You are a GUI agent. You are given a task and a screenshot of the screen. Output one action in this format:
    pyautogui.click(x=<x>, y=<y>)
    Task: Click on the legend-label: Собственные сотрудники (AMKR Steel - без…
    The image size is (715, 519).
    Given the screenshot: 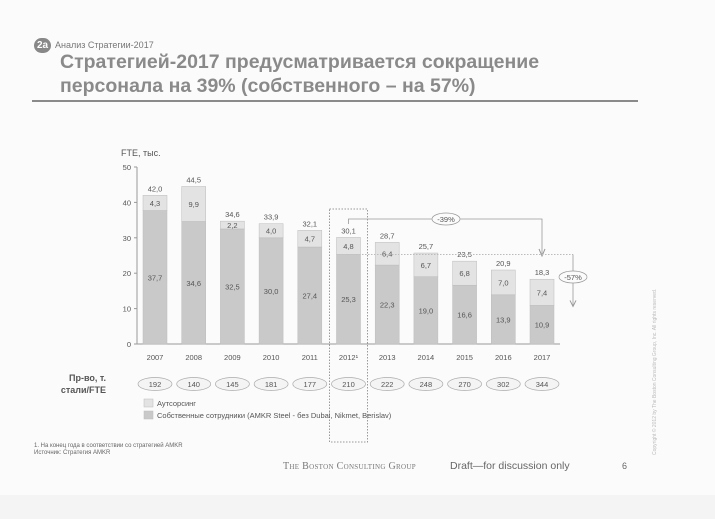 What is the action you would take?
    pyautogui.click(x=274, y=415)
    